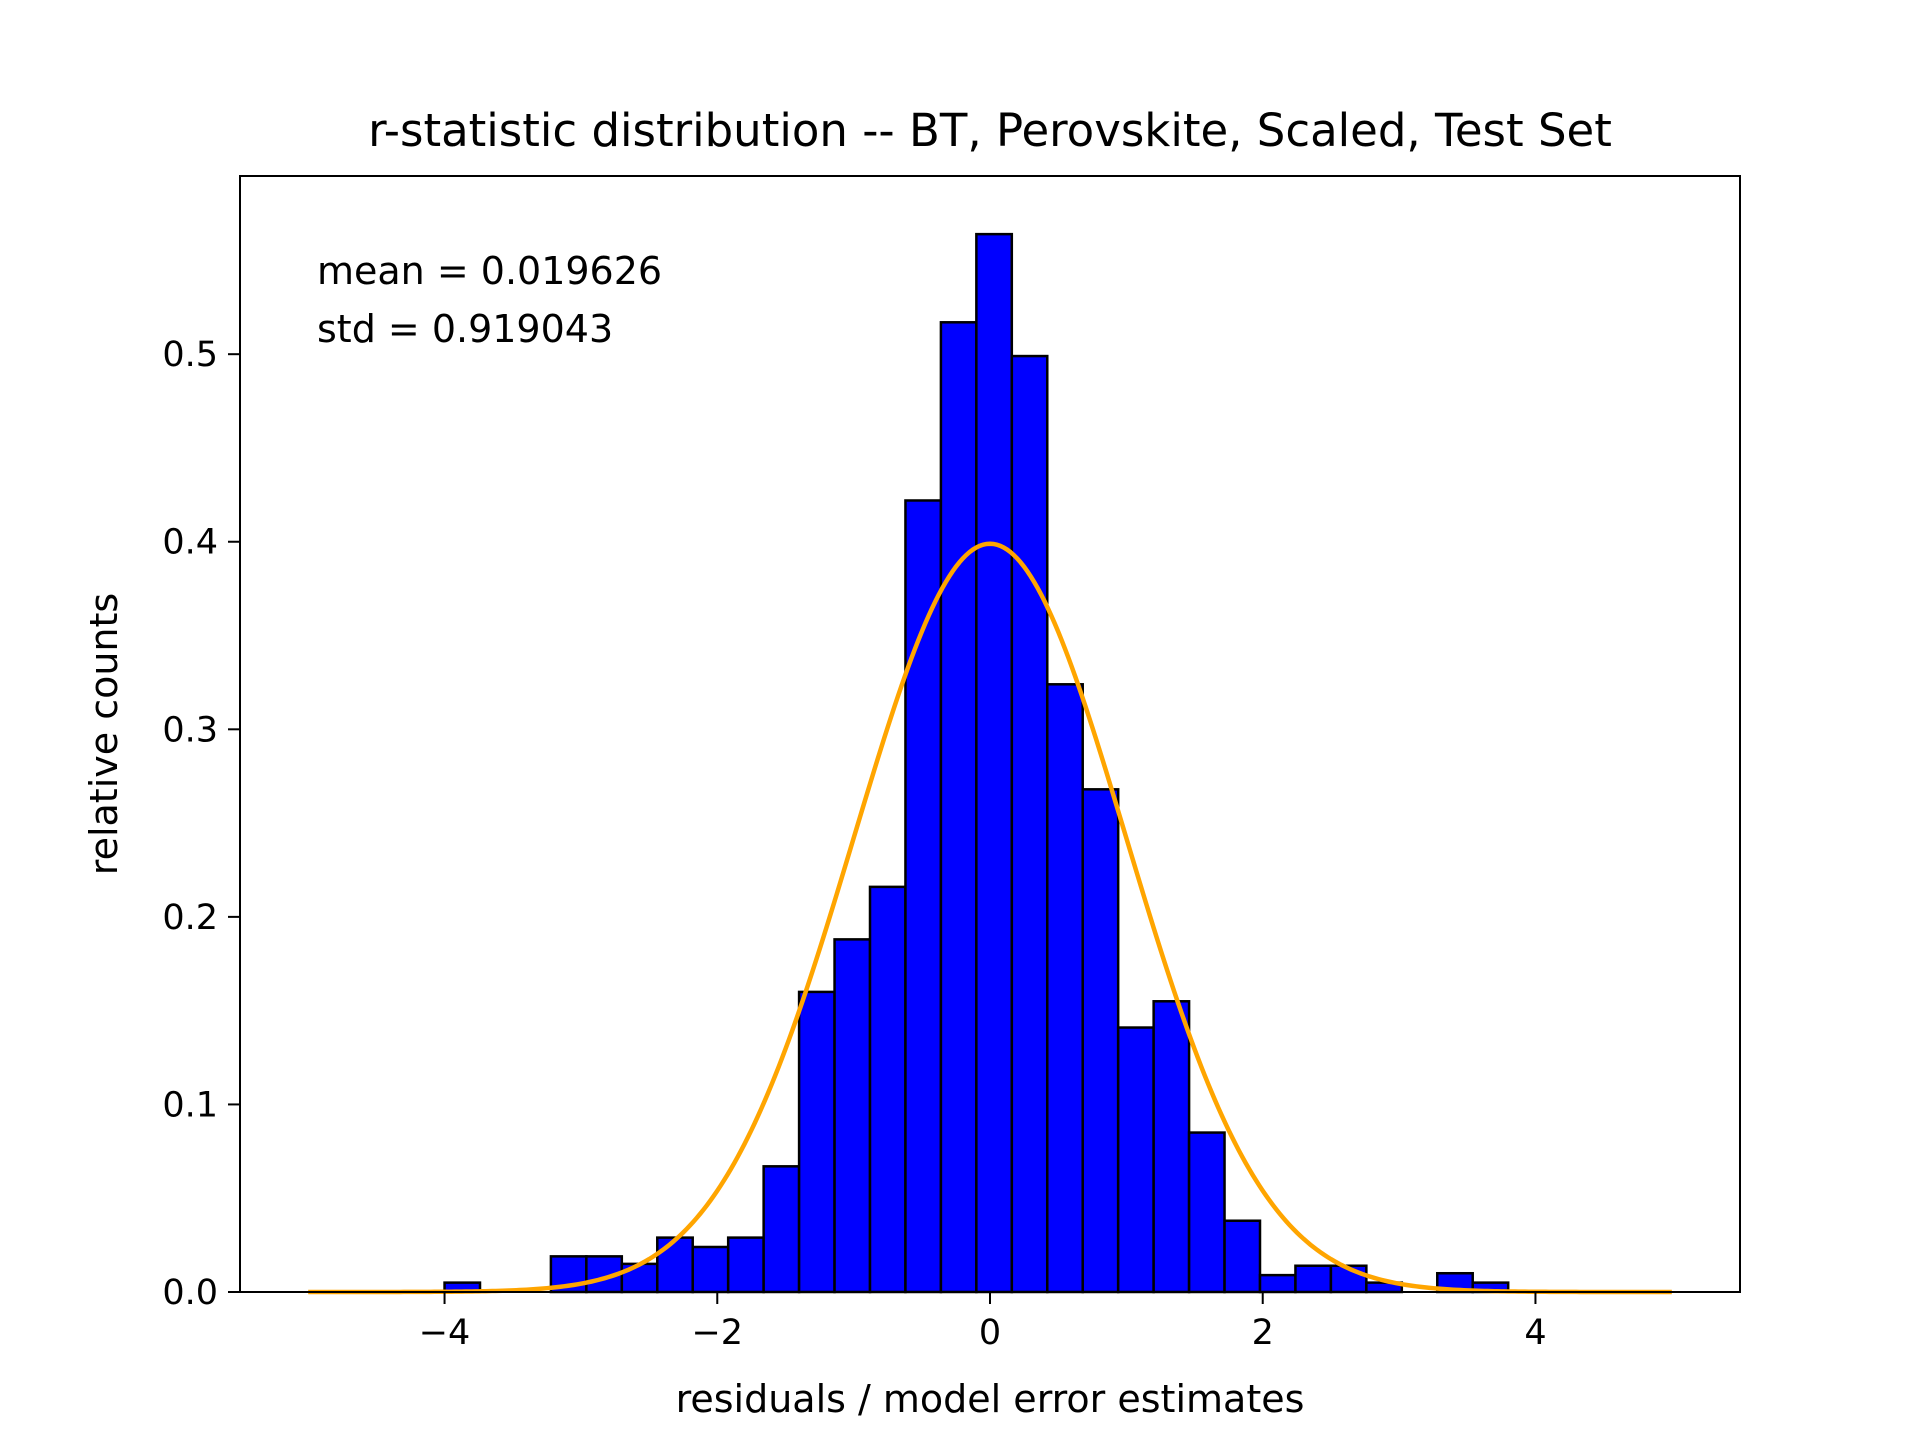  What do you see at coordinates (465, 329) in the screenshot?
I see `std-annotation: std = 0.919043` at bounding box center [465, 329].